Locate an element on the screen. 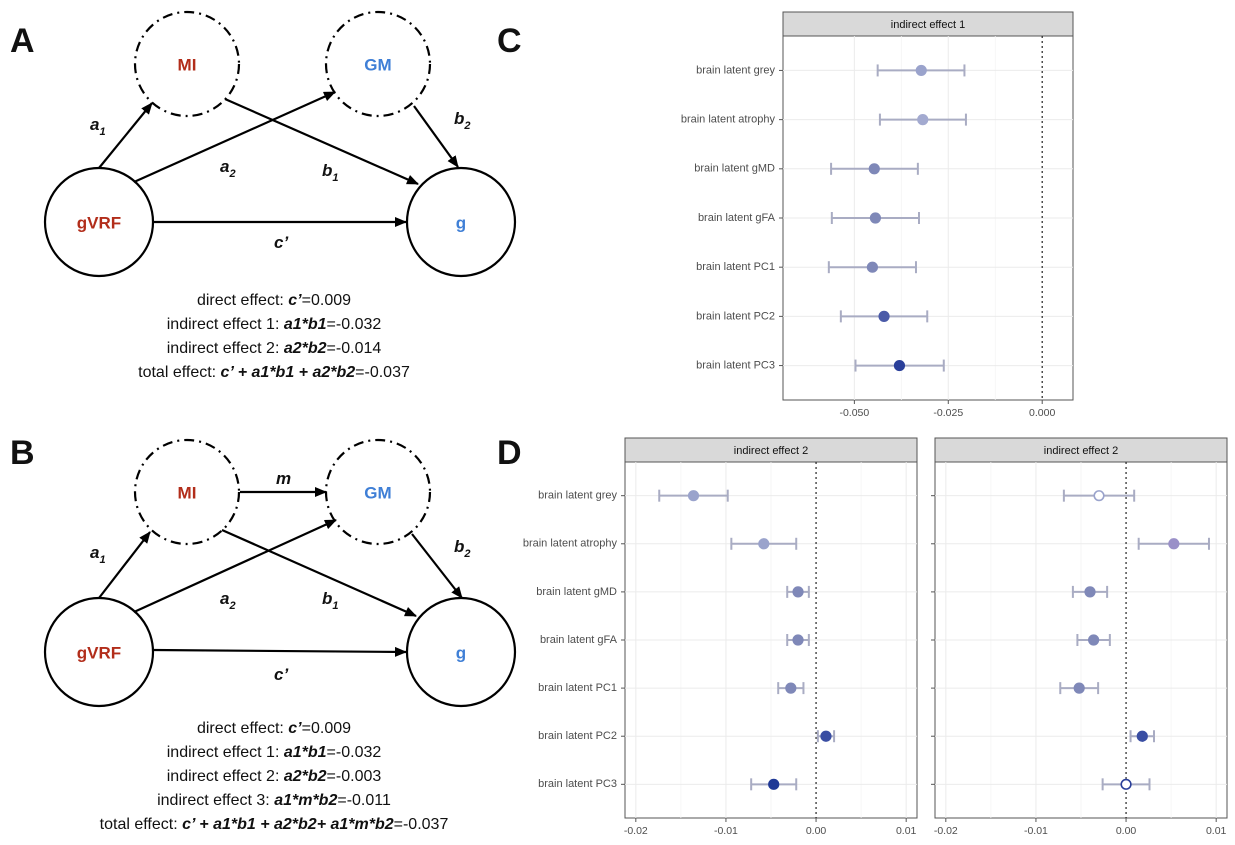  panel-label-d: D is located at coordinates (509, 453).